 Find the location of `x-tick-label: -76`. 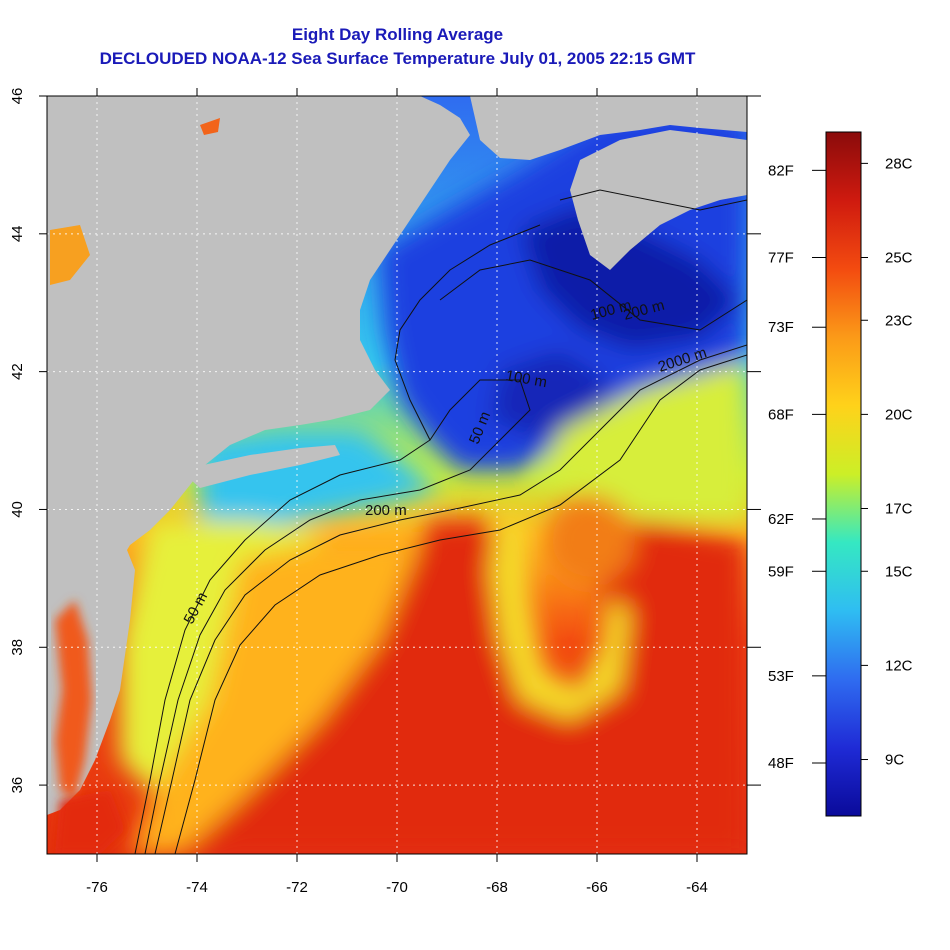

x-tick-label: -76 is located at coordinates (97, 887).